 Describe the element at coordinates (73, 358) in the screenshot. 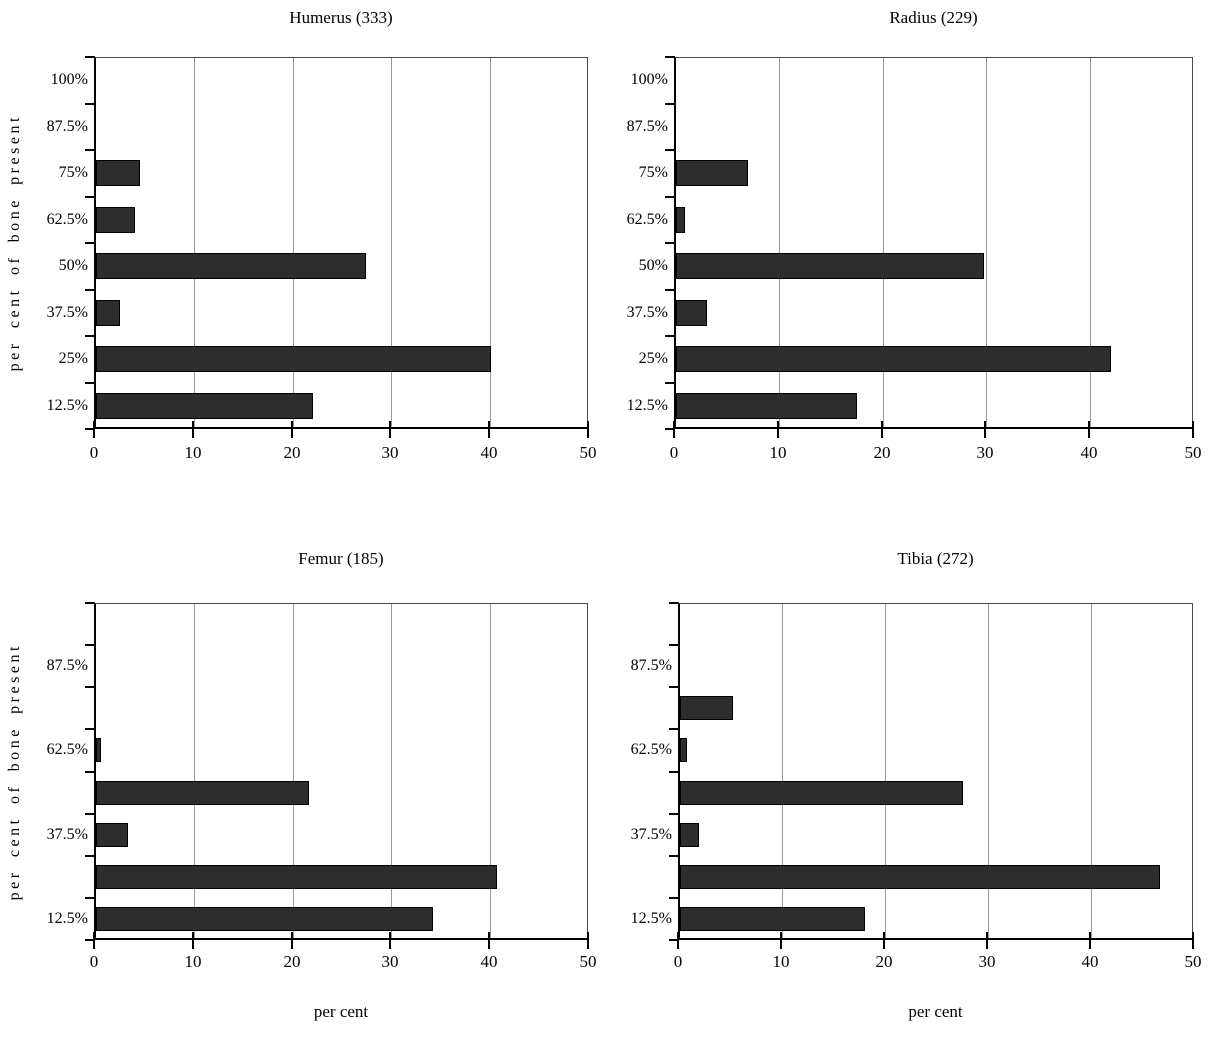

I see `y-tick-label: 25%` at that location.